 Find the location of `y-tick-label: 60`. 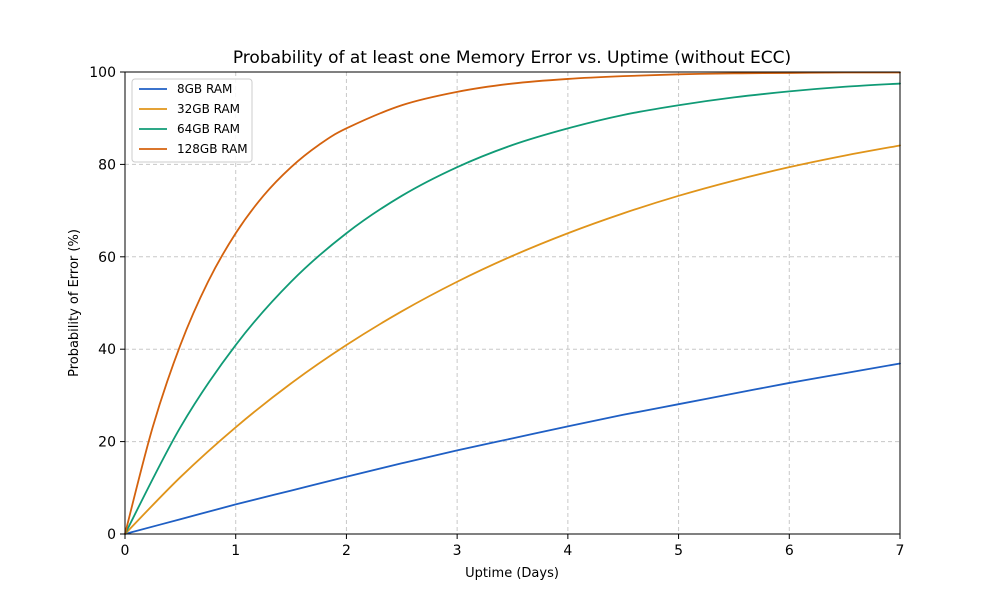

y-tick-label: 60 is located at coordinates (107, 258).